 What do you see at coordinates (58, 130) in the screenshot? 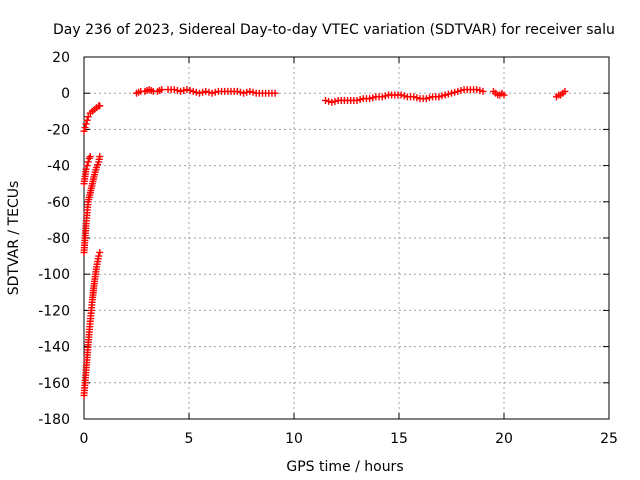
I see `y-tick-label: -20` at bounding box center [58, 130].